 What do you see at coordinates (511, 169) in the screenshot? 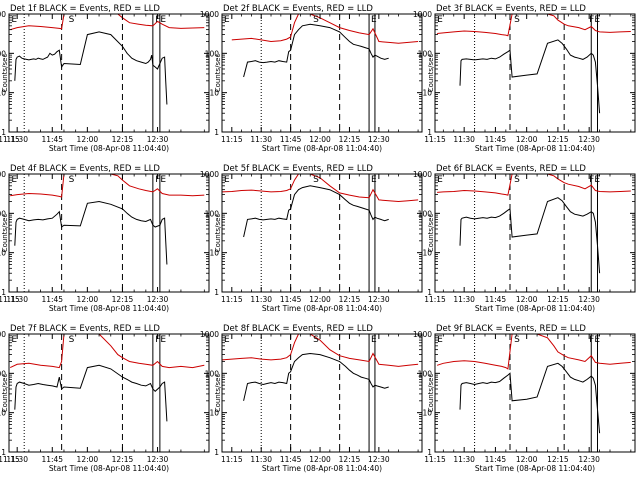
I see `chart-title: Det 6f BLACK = Events, RED = LLD` at bounding box center [511, 169].